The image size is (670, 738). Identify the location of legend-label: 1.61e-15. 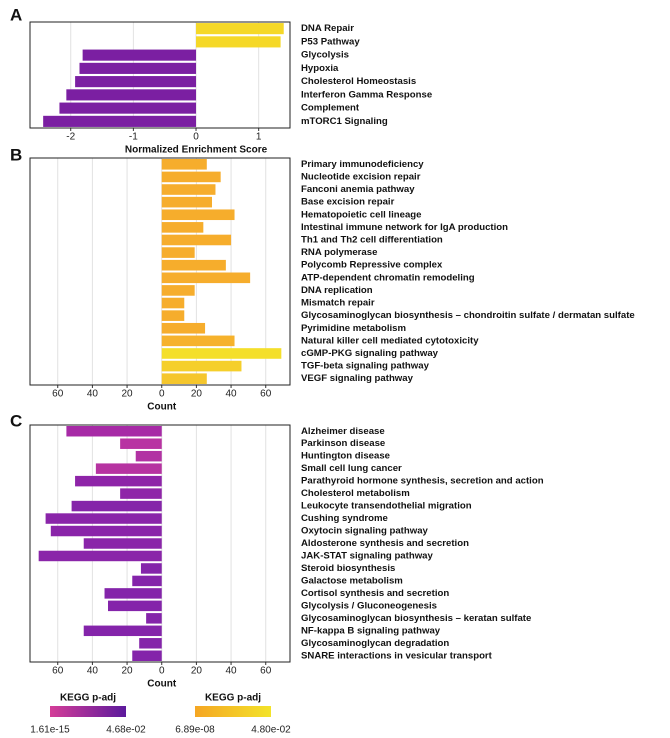
(50, 730).